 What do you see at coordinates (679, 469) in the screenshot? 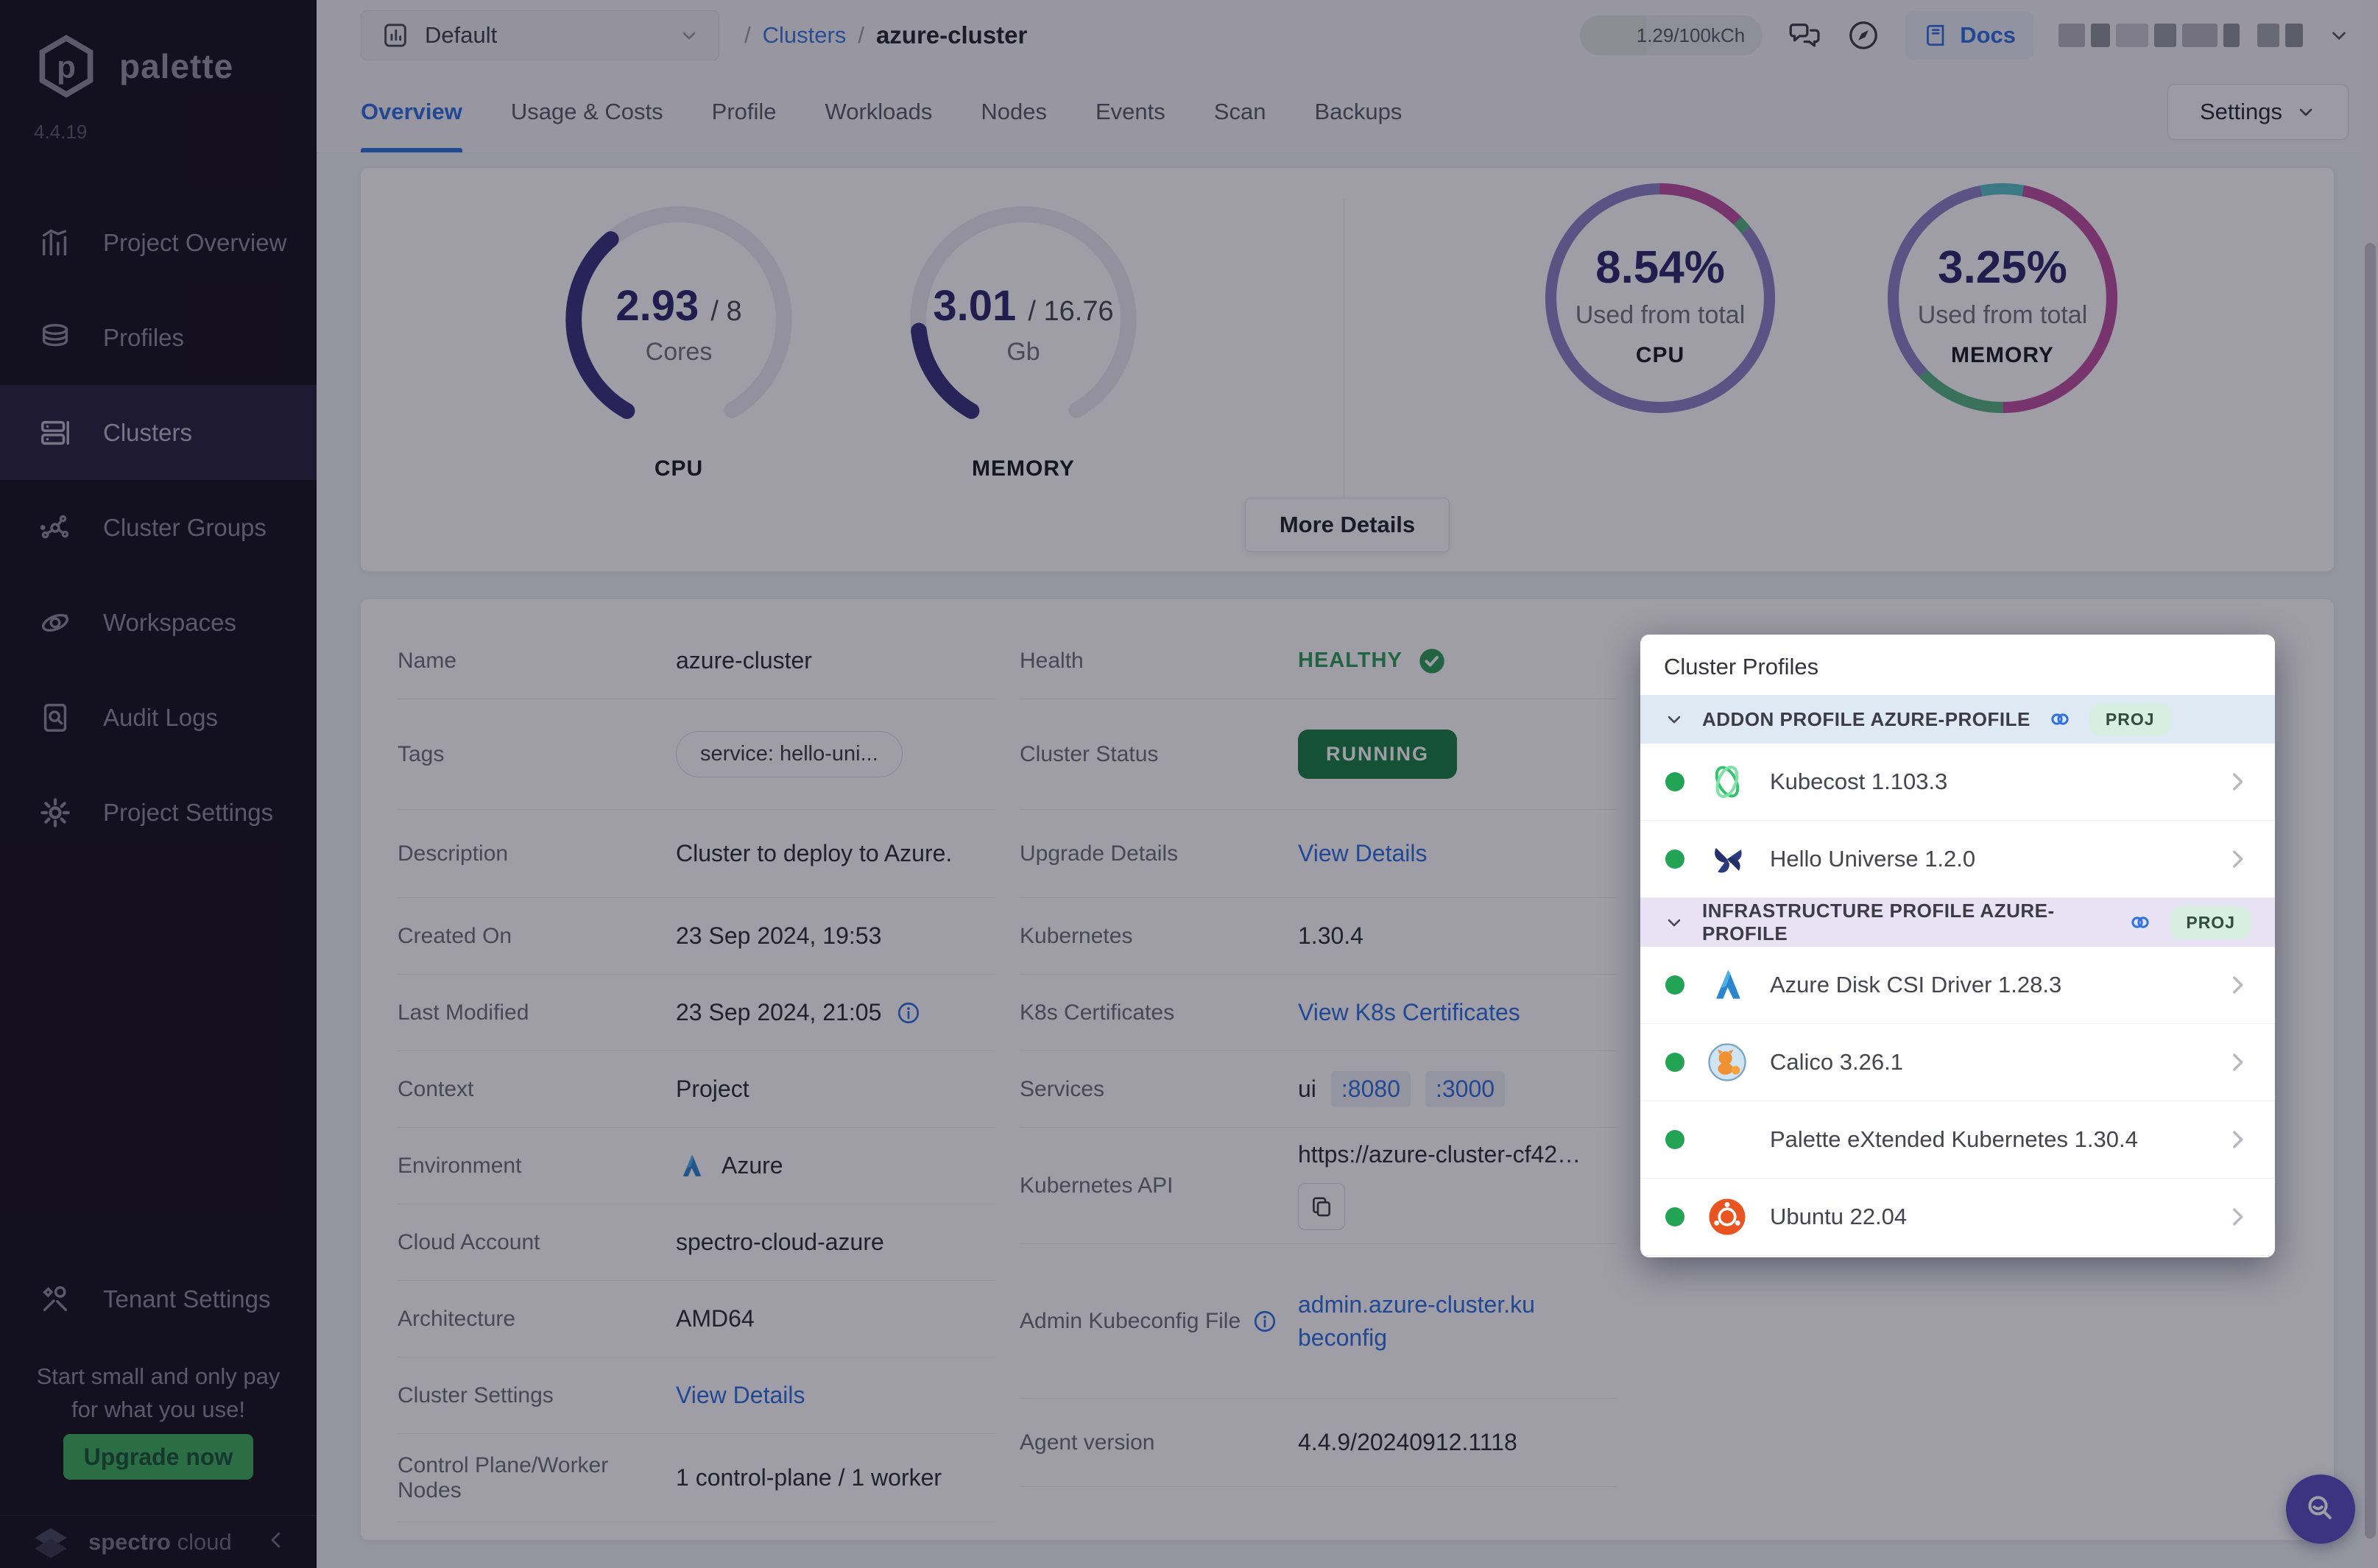
I see `cpu-gauge-label: CPU` at bounding box center [679, 469].